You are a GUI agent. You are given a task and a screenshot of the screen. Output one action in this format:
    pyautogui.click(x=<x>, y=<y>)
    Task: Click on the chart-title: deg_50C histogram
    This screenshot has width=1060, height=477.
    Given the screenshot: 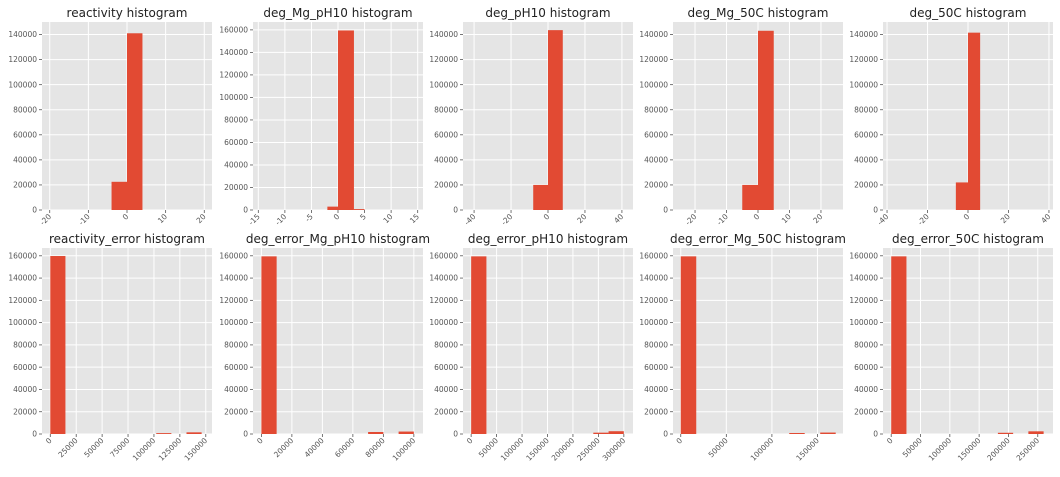 What is the action you would take?
    pyautogui.click(x=968, y=13)
    